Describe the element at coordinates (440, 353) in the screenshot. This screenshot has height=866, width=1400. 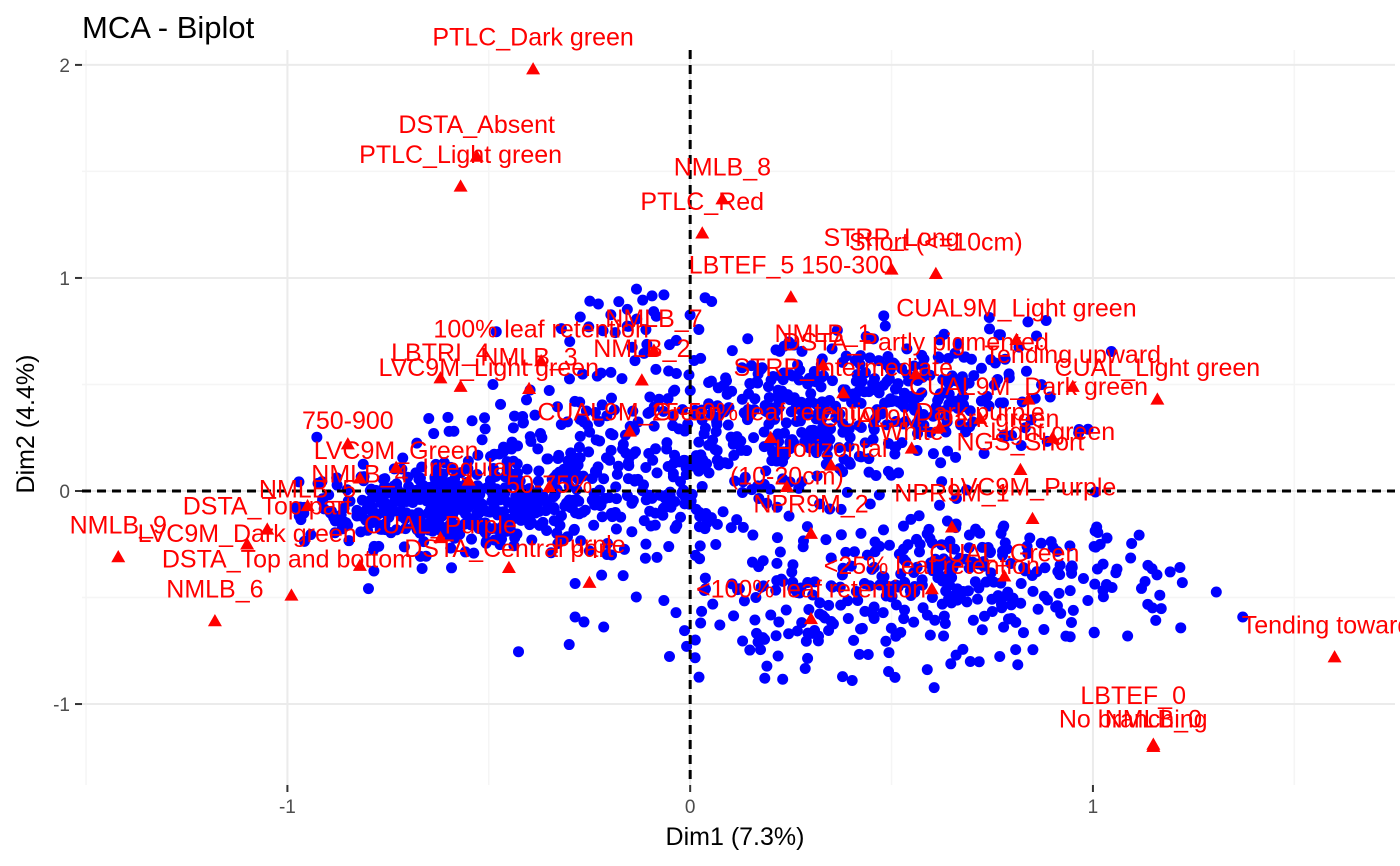
I see `variable-category-label: LBTRI_4` at that location.